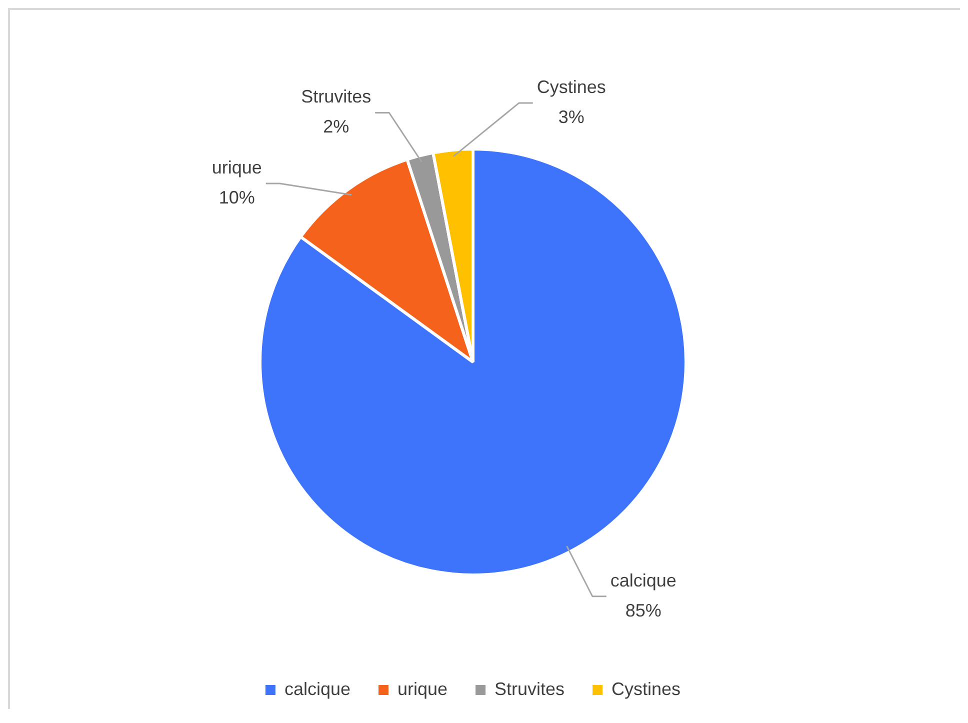  I want to click on data-label: 10%, so click(236, 197).